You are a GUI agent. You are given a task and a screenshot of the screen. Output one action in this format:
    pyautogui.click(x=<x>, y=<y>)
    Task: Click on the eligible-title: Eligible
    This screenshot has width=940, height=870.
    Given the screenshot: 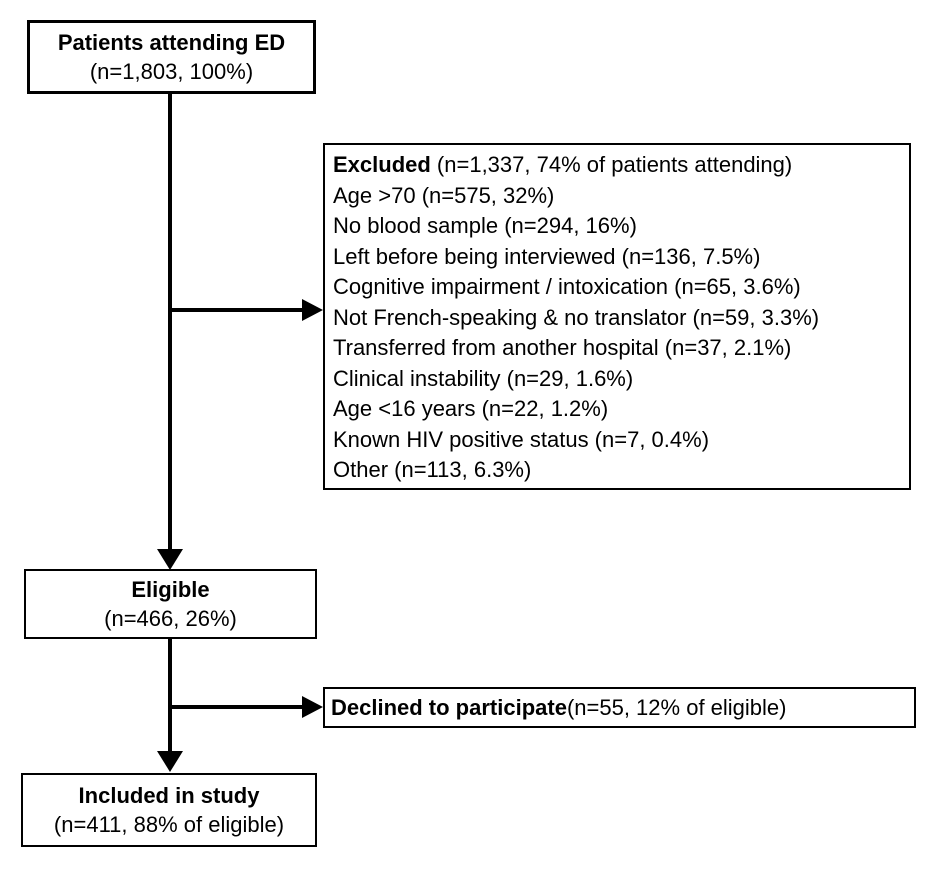 What is the action you would take?
    pyautogui.click(x=170, y=589)
    